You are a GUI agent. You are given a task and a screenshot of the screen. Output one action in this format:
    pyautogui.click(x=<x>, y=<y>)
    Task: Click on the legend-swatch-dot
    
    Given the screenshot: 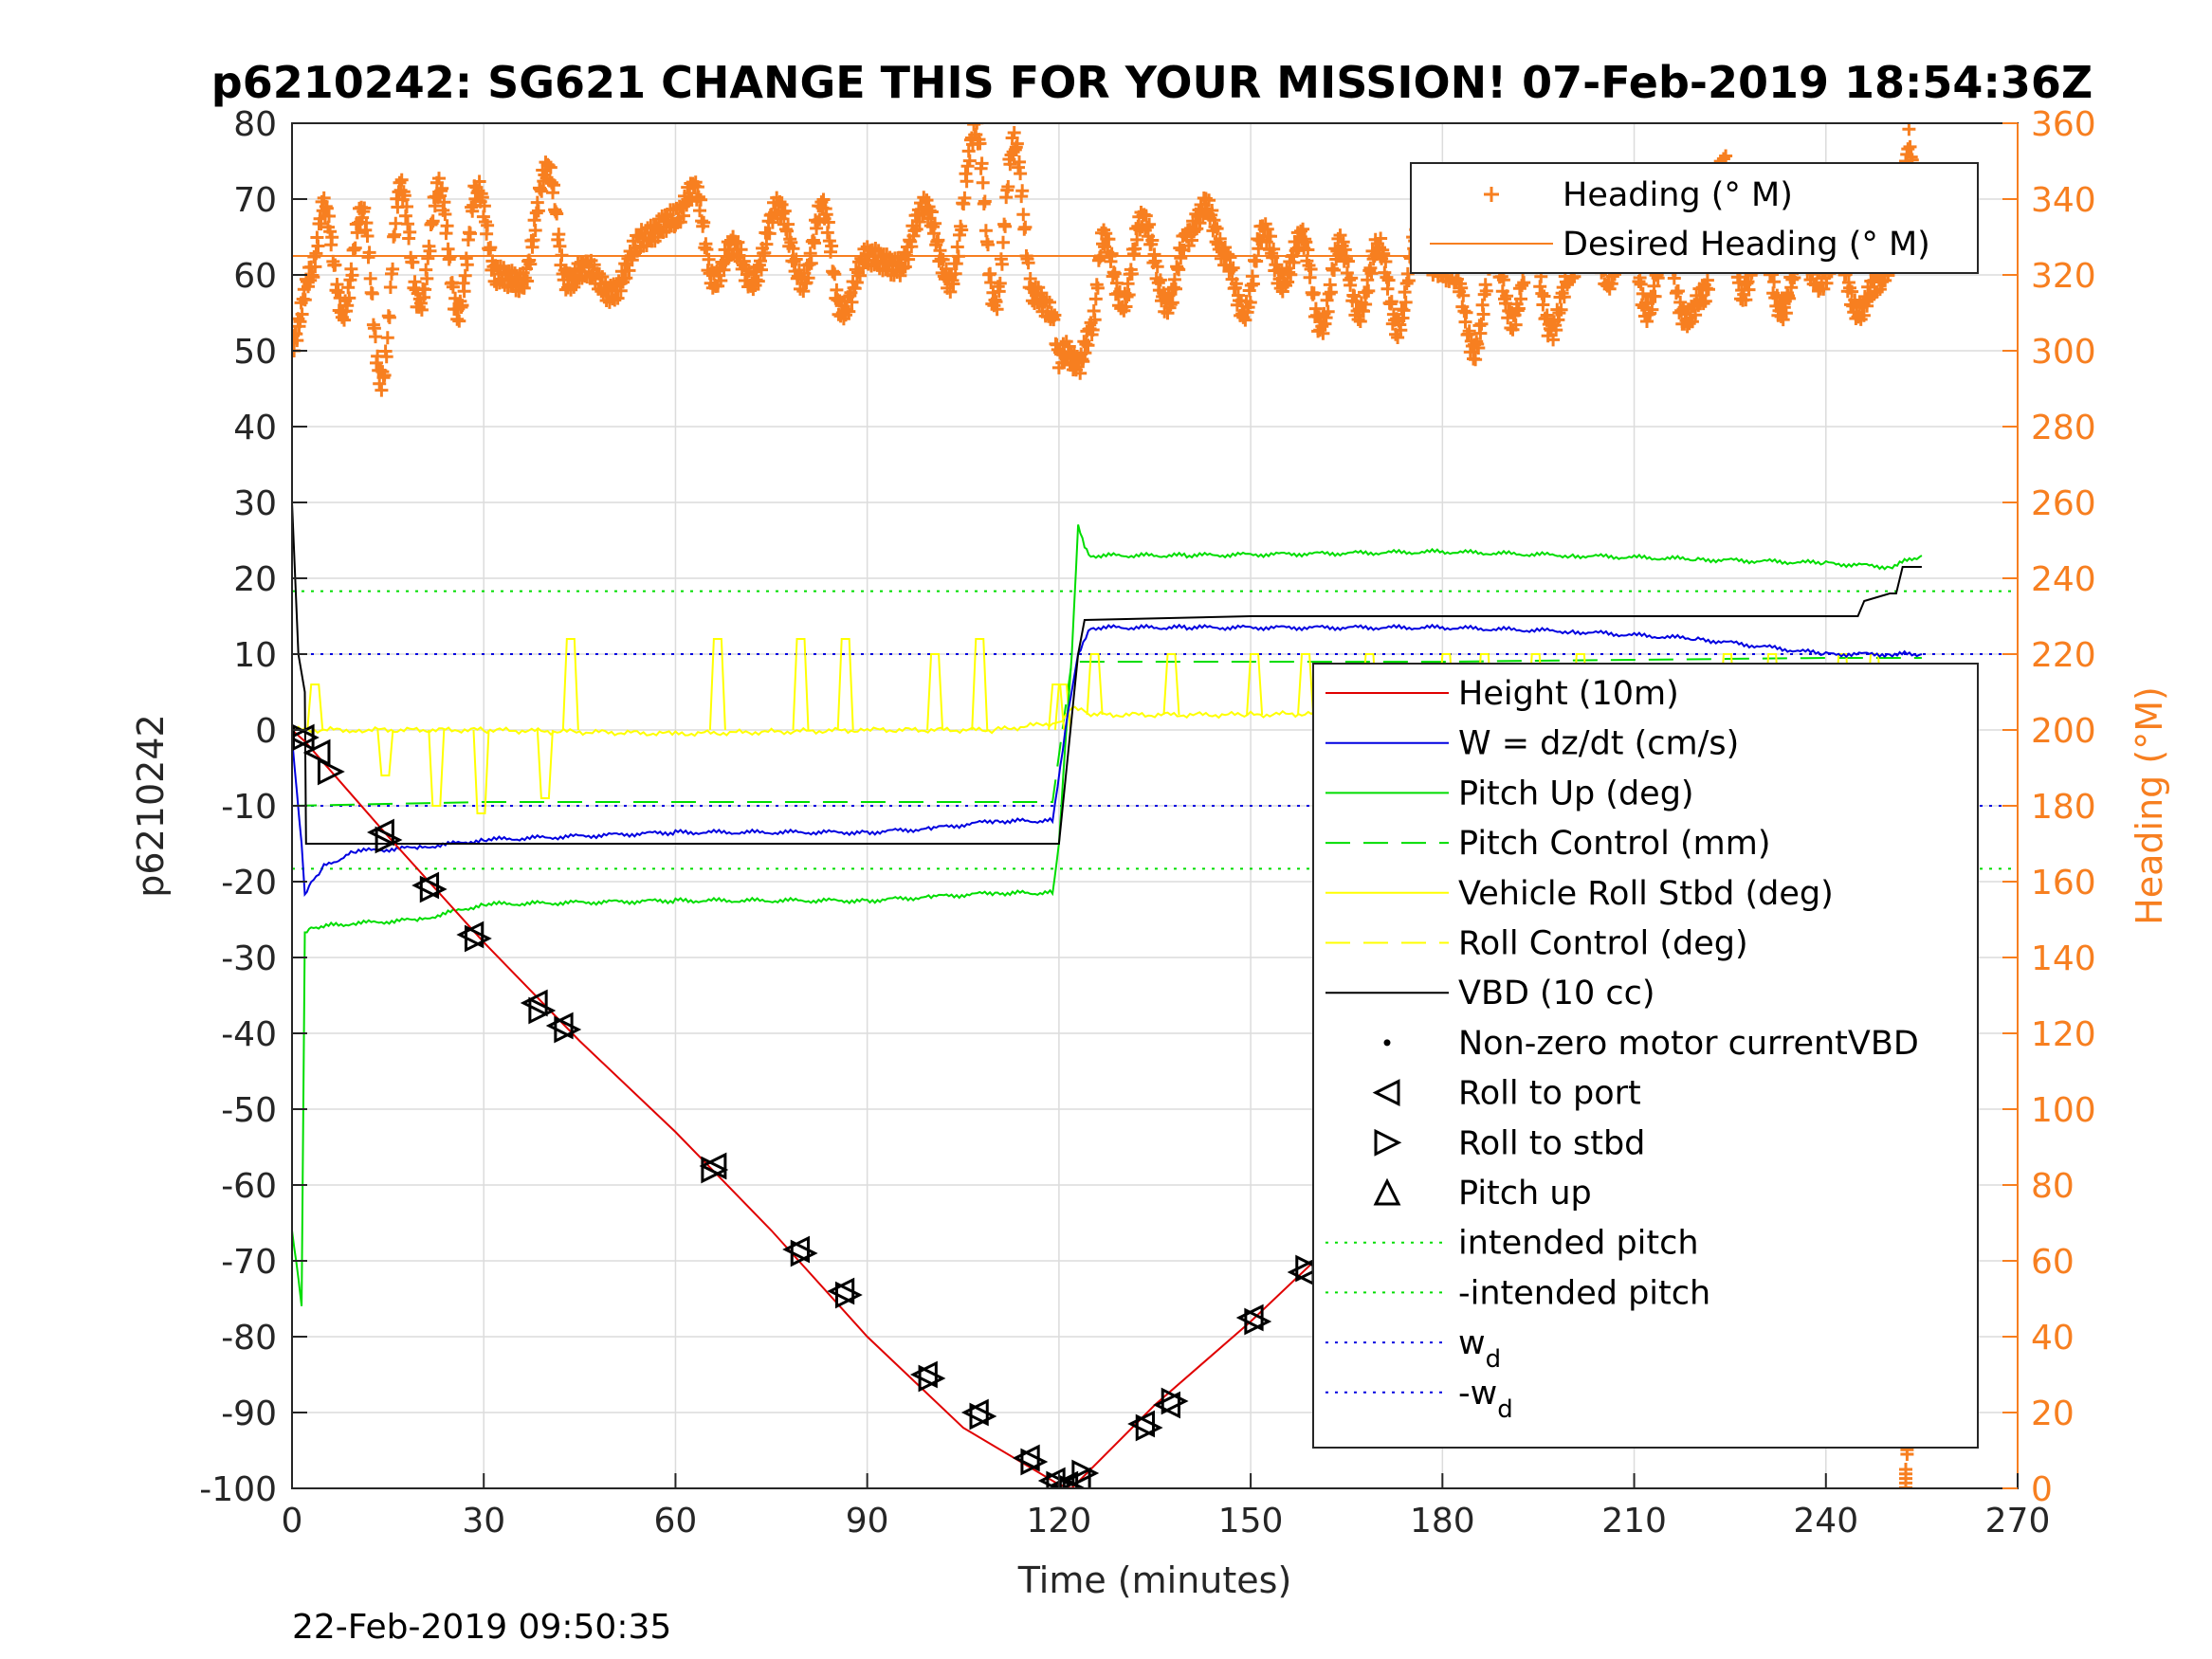 What is the action you would take?
    pyautogui.click(x=1387, y=1043)
    